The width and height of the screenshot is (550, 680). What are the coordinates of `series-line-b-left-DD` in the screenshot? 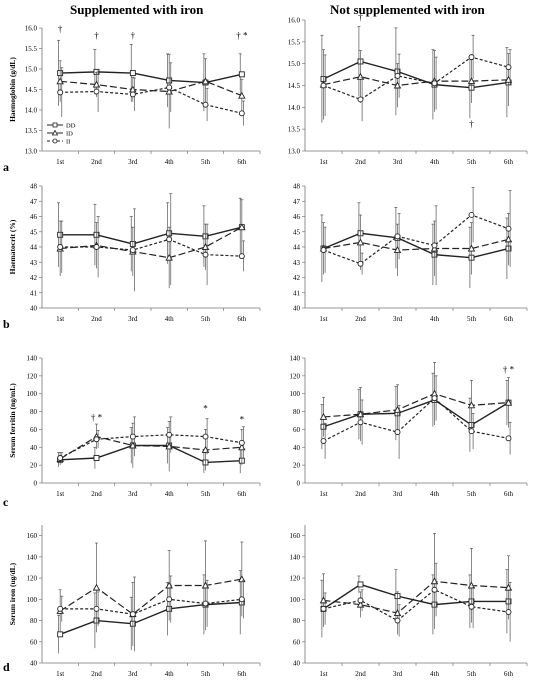 It's located at (151, 235).